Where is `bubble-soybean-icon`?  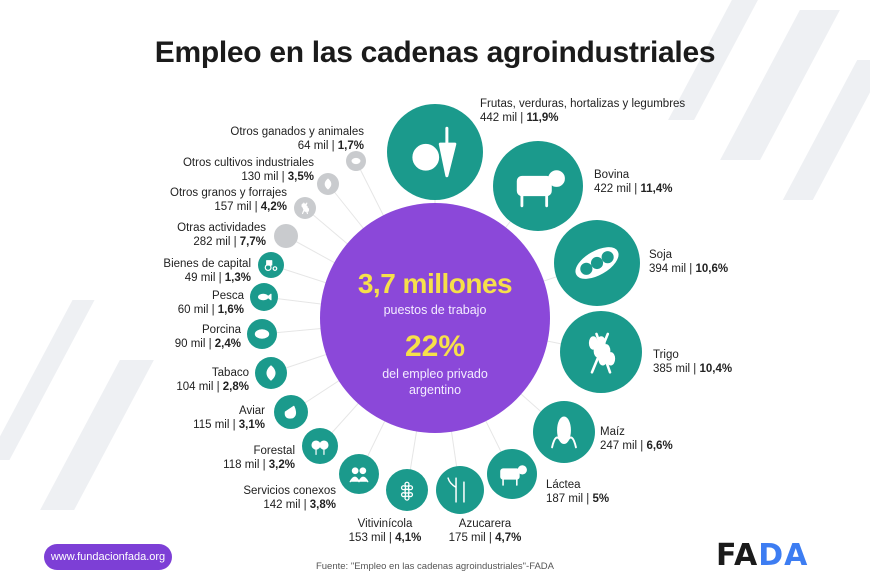
bubble-soybean-icon is located at coordinates (597, 263).